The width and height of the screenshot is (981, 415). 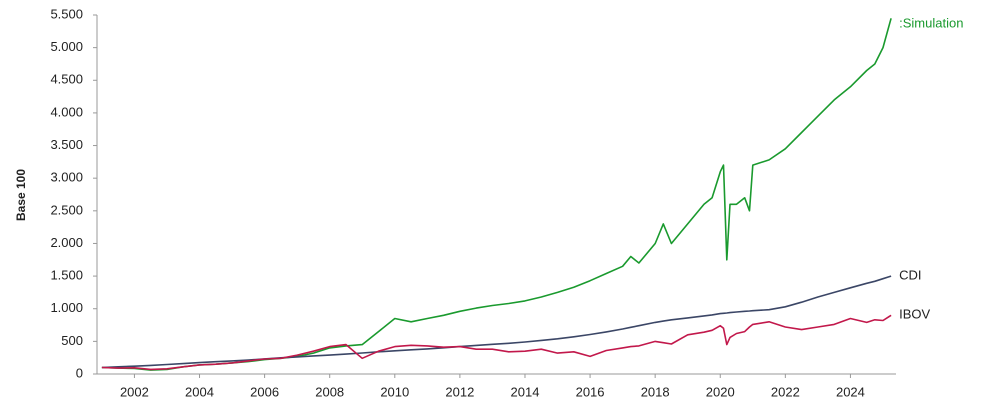 What do you see at coordinates (264, 391) in the screenshot?
I see `x-tick-label: 2006` at bounding box center [264, 391].